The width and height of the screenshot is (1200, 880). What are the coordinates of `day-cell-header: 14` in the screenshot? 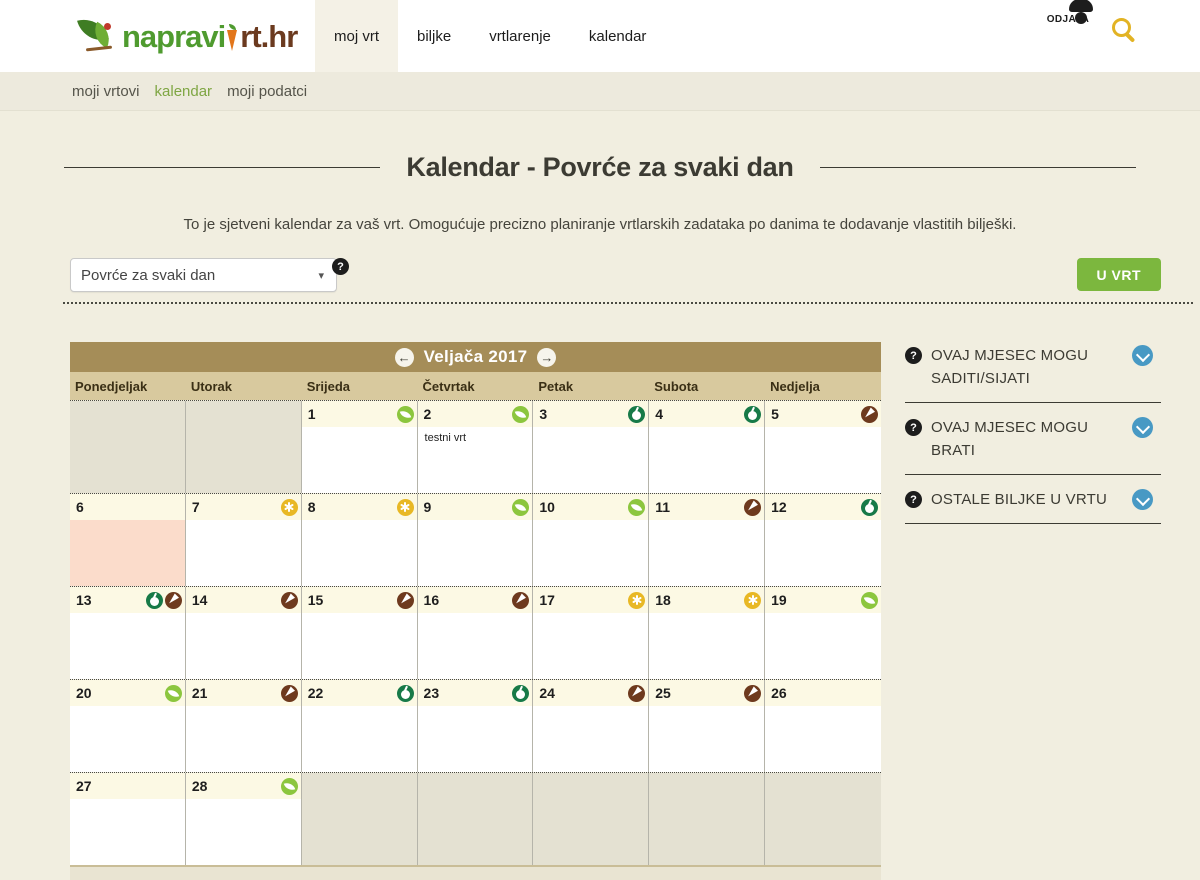 It's located at (243, 600).